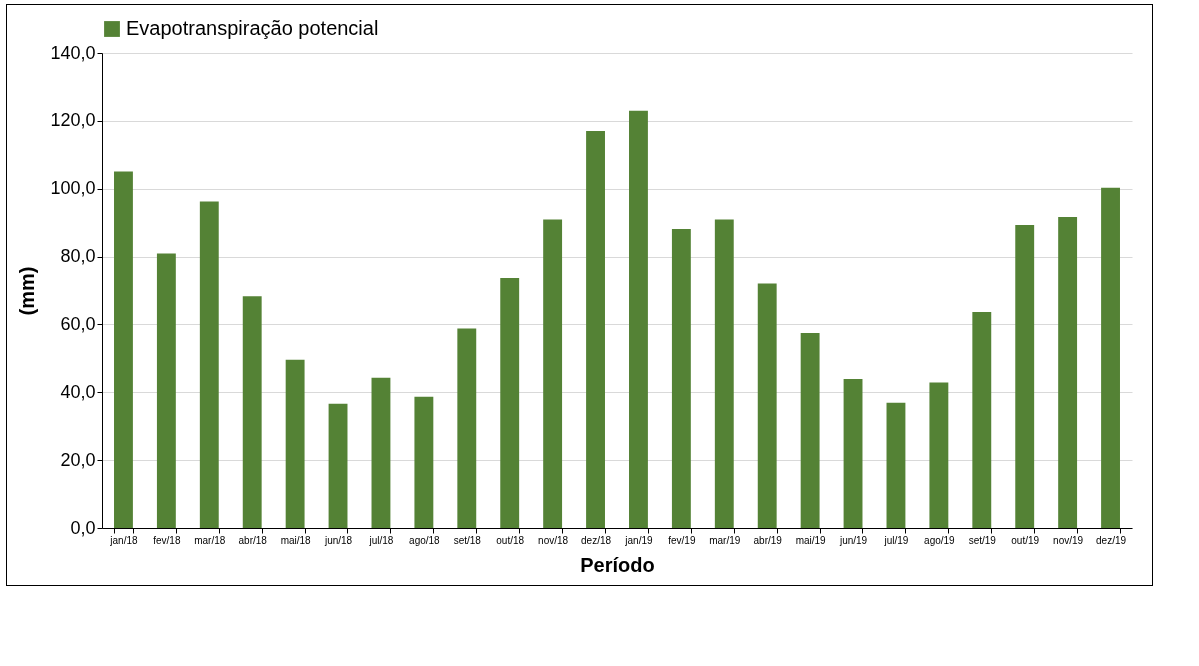 The image size is (1199, 666). Describe the element at coordinates (1111, 540) in the screenshot. I see `x-tick-label: dez/19` at that location.